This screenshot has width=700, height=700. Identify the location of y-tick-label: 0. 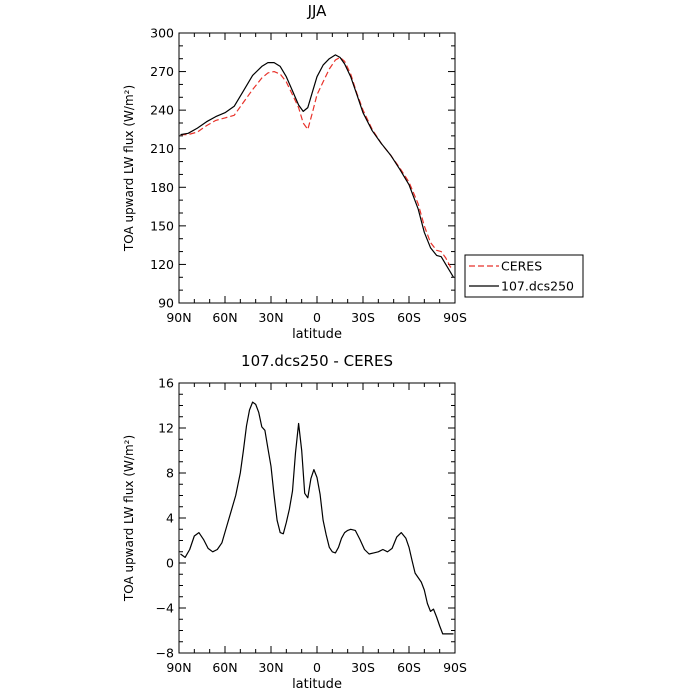
(170, 563).